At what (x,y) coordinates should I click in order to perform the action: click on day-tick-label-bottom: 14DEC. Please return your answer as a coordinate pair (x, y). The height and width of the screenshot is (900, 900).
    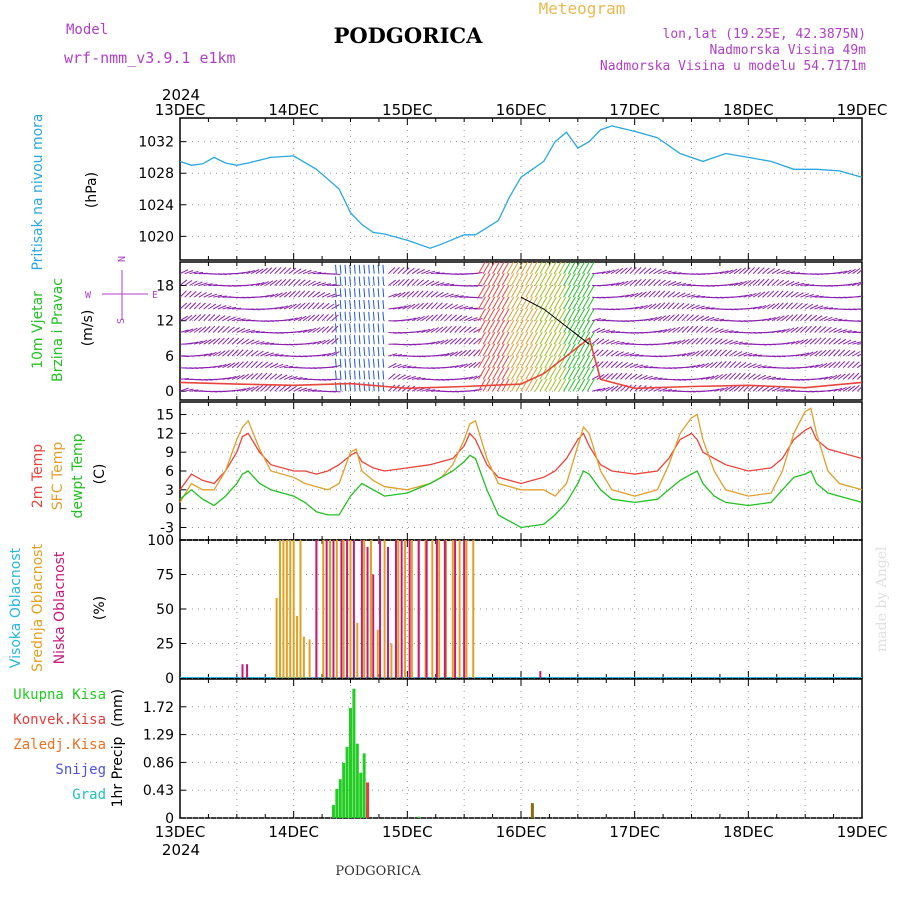
    Looking at the image, I should click on (293, 832).